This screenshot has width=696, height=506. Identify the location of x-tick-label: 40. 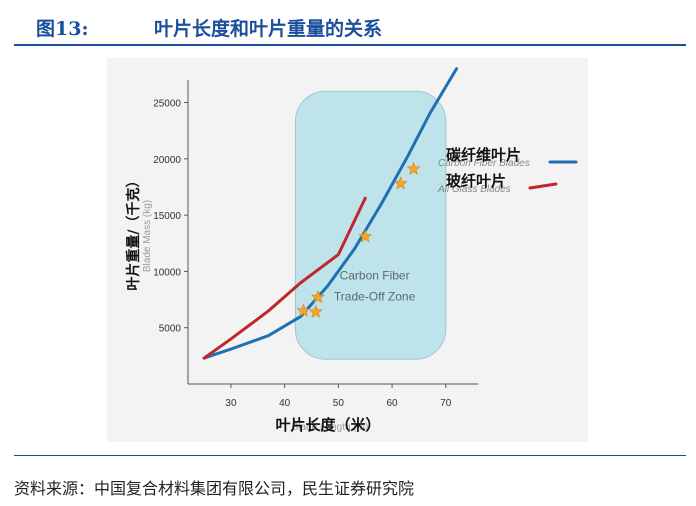
(285, 403).